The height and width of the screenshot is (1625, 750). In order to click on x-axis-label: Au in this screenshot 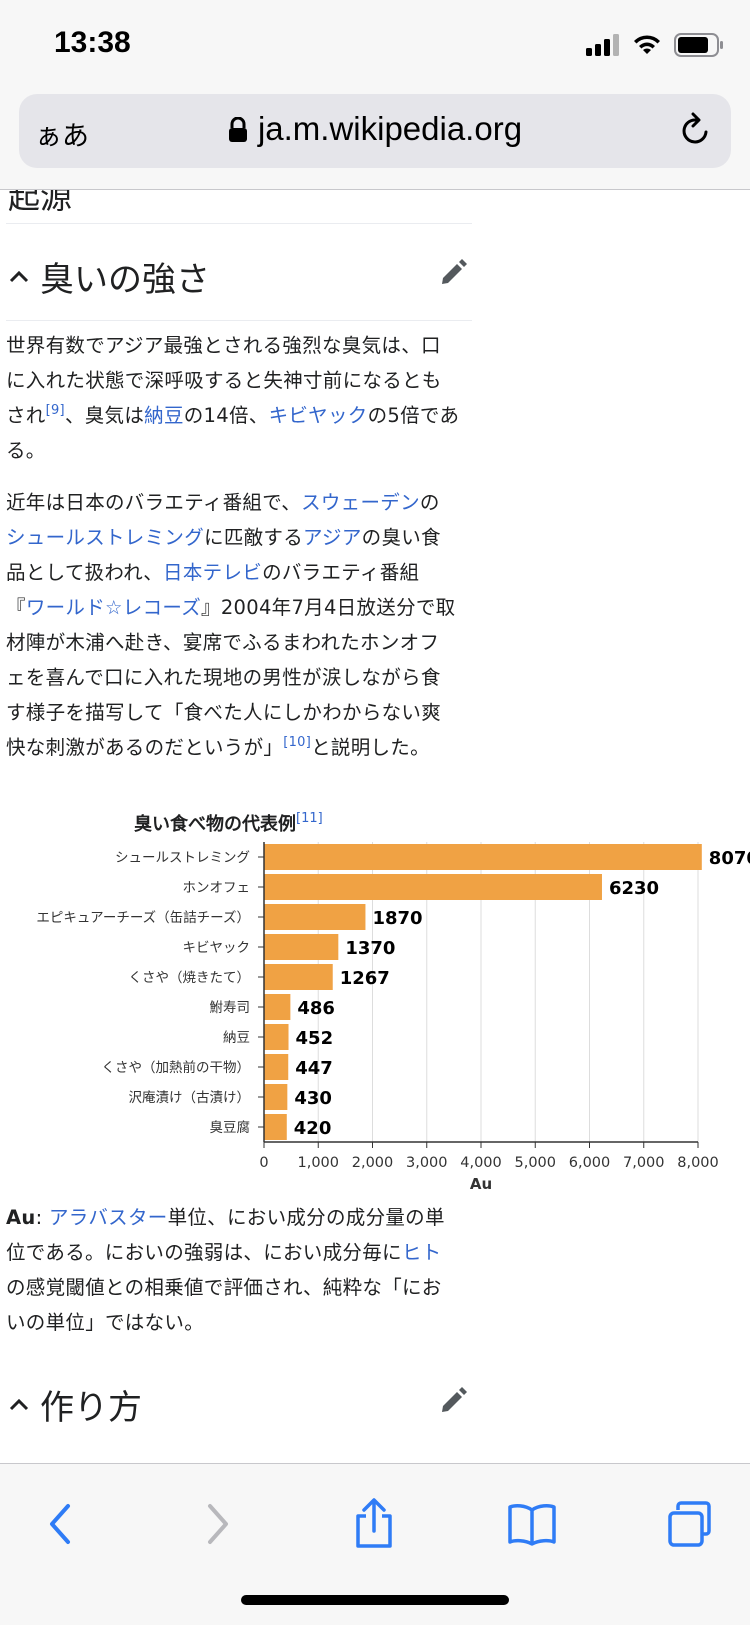, I will do `click(481, 1182)`.